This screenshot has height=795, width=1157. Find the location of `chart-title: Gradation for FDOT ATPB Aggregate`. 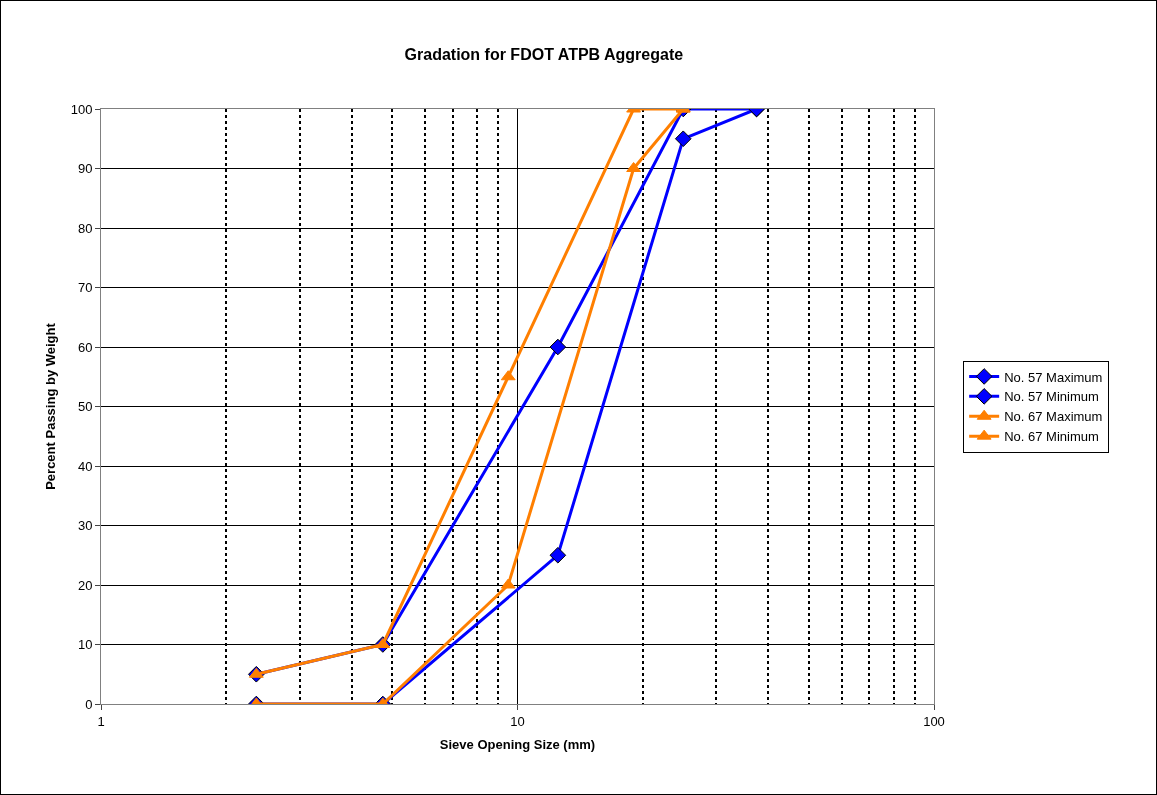

chart-title: Gradation for FDOT ATPB Aggregate is located at coordinates (544, 54).